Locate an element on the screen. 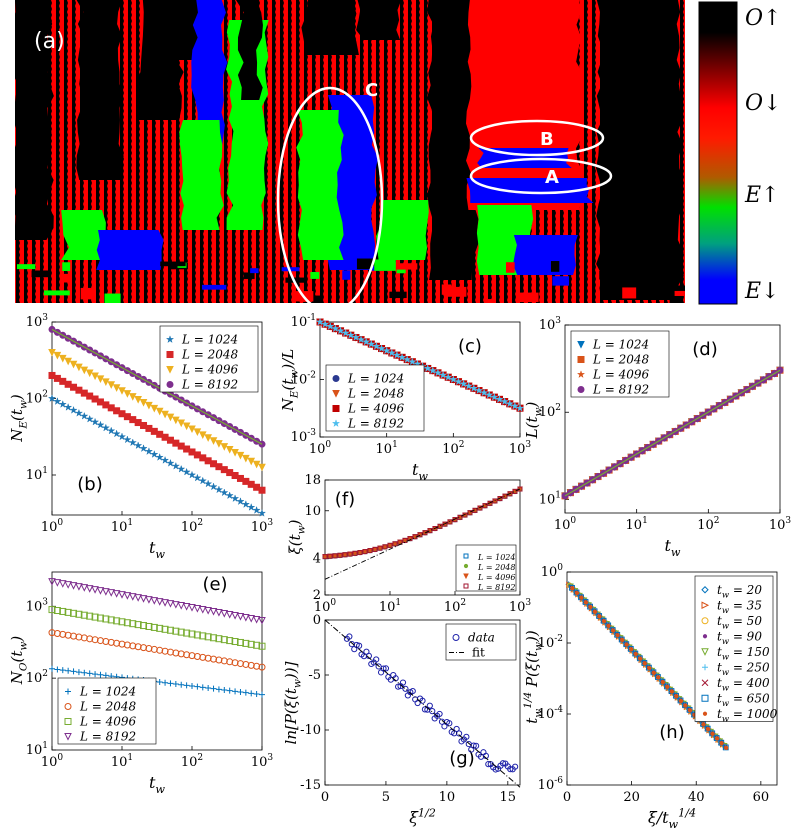  legend-entry: tw​ = 150 is located at coordinates (743, 653).